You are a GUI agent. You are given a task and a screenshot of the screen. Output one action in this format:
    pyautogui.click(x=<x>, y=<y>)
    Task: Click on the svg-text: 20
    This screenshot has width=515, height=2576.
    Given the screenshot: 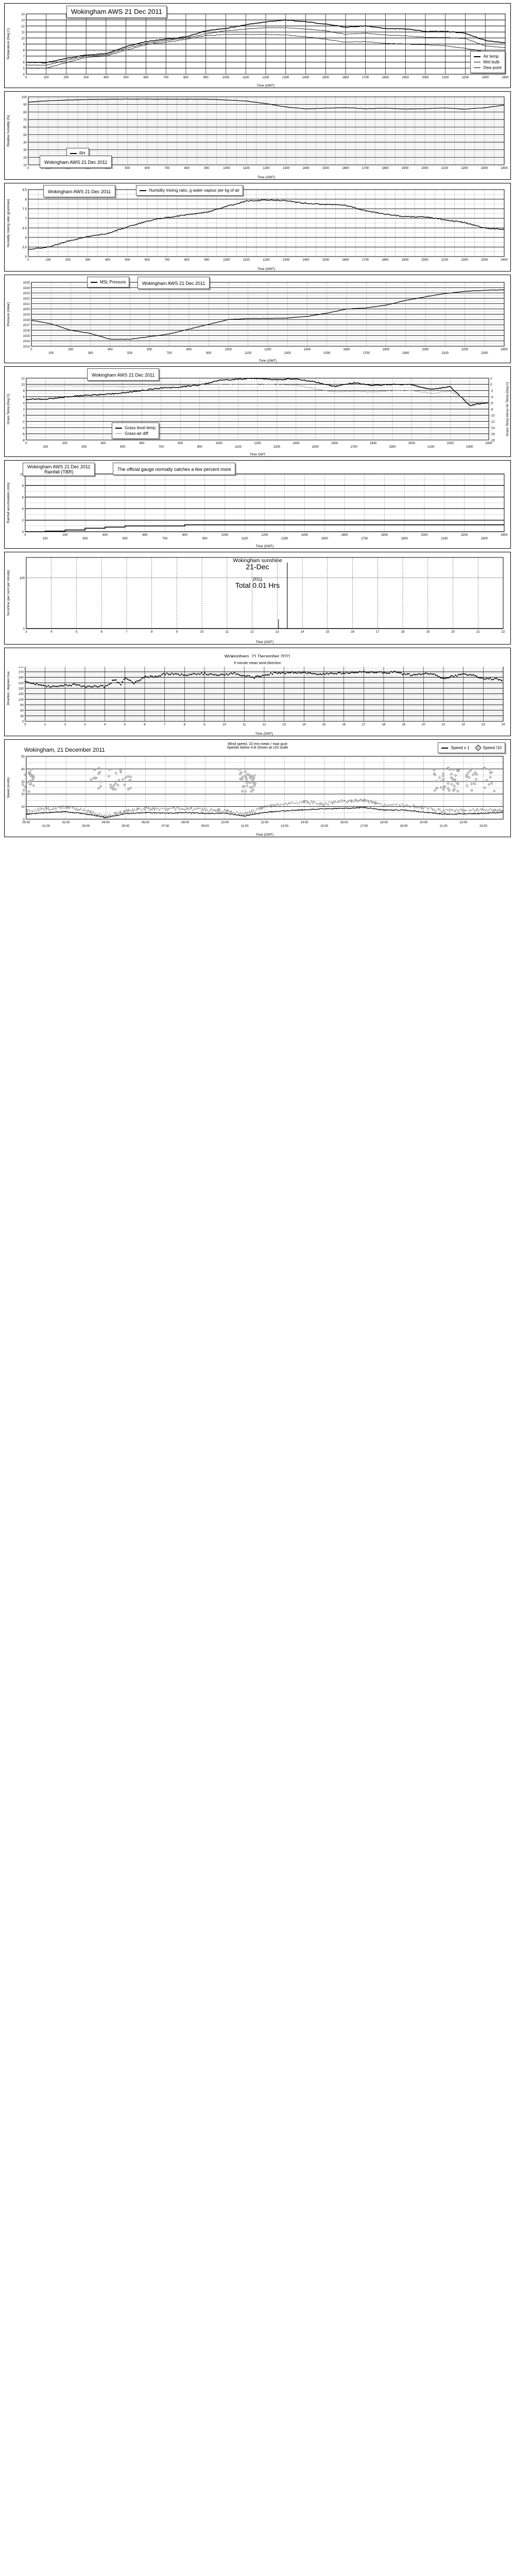 What is the action you would take?
    pyautogui.click(x=453, y=632)
    